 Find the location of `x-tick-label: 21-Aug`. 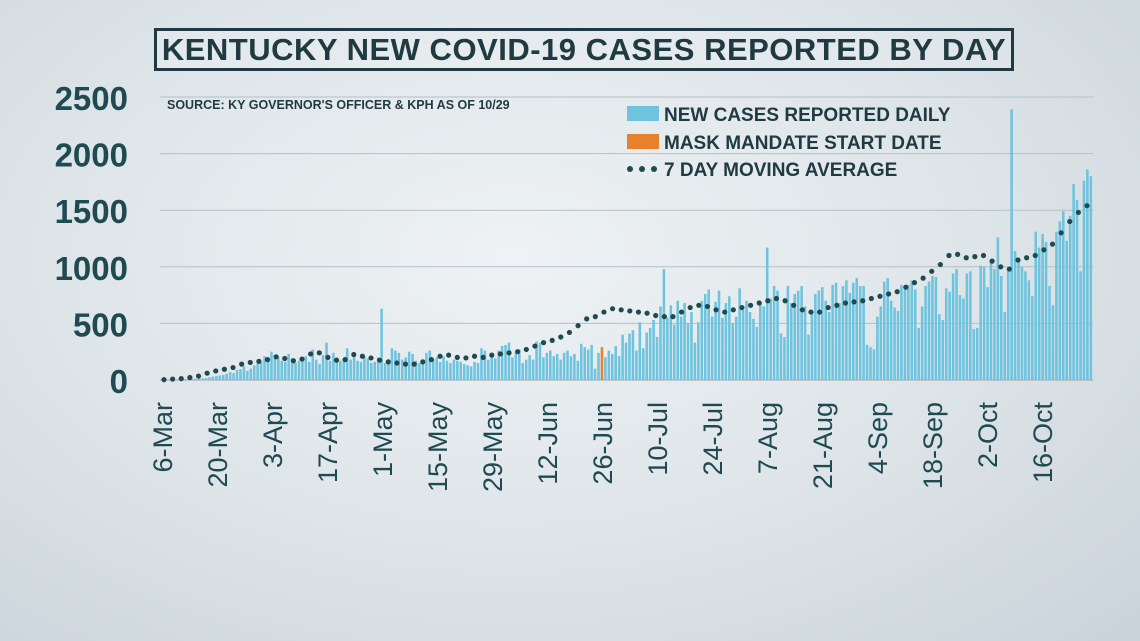

x-tick-label: 21-Aug is located at coordinates (823, 445).